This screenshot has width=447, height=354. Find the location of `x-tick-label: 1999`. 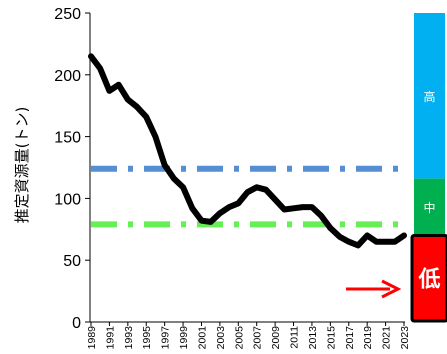

x-tick-label: 1999 is located at coordinates (184, 338).